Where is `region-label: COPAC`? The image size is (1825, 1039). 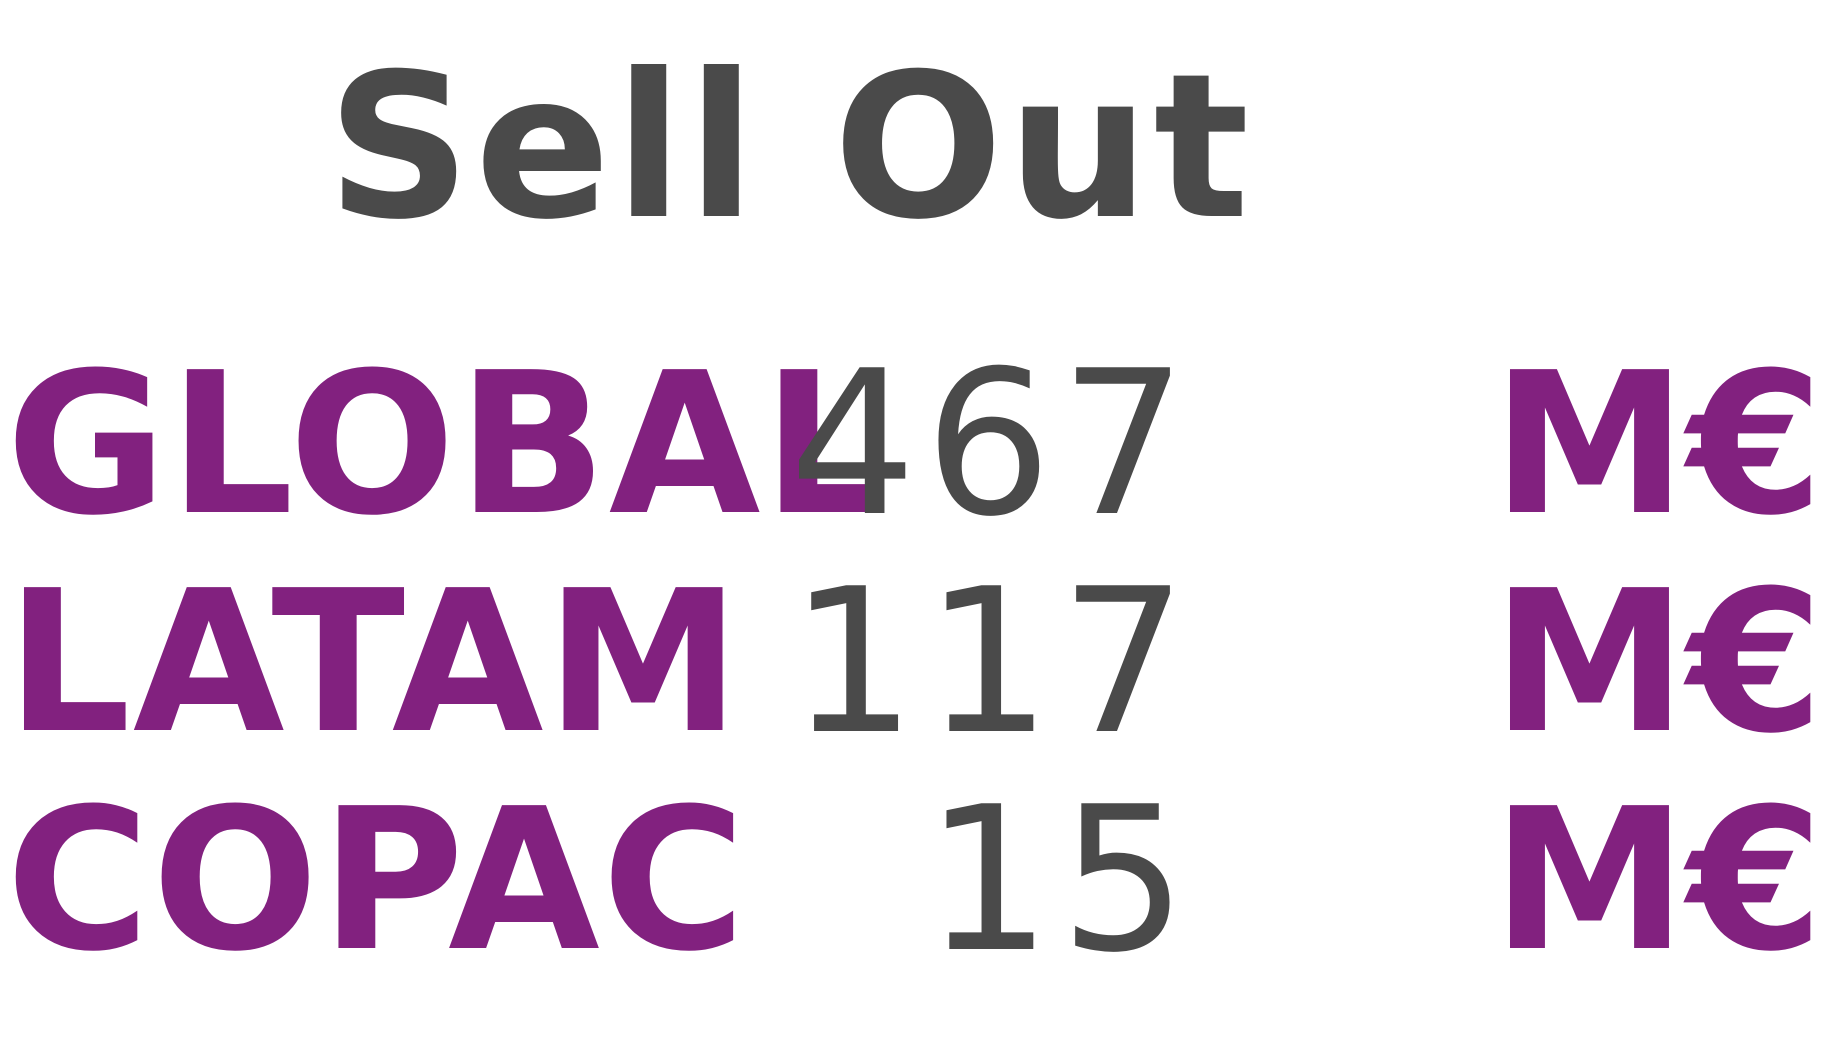 region-label: COPAC is located at coordinates (377, 881).